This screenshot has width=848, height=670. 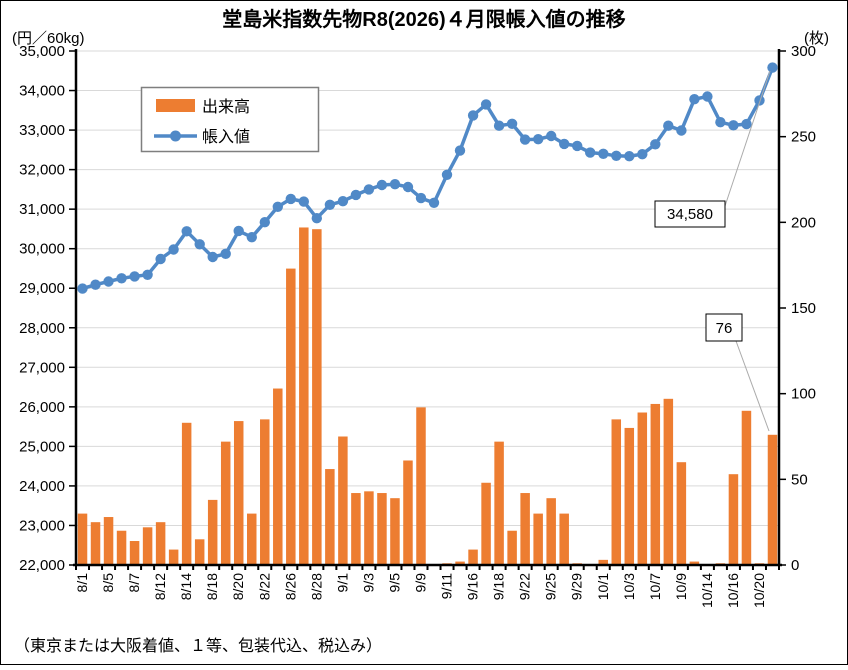 What do you see at coordinates (473, 586) in the screenshot?
I see `x-axis-tick-label: 9/16` at bounding box center [473, 586].